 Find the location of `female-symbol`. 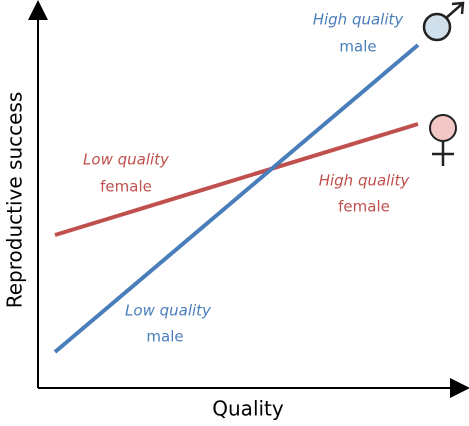

female-symbol is located at coordinates (443, 140).